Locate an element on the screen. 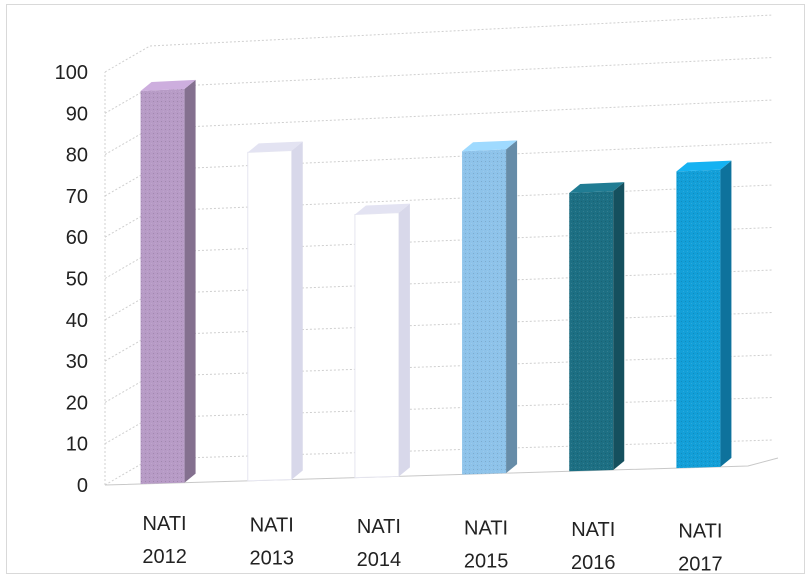 The height and width of the screenshot is (580, 811). x-tick-label: 2013 is located at coordinates (272, 559).